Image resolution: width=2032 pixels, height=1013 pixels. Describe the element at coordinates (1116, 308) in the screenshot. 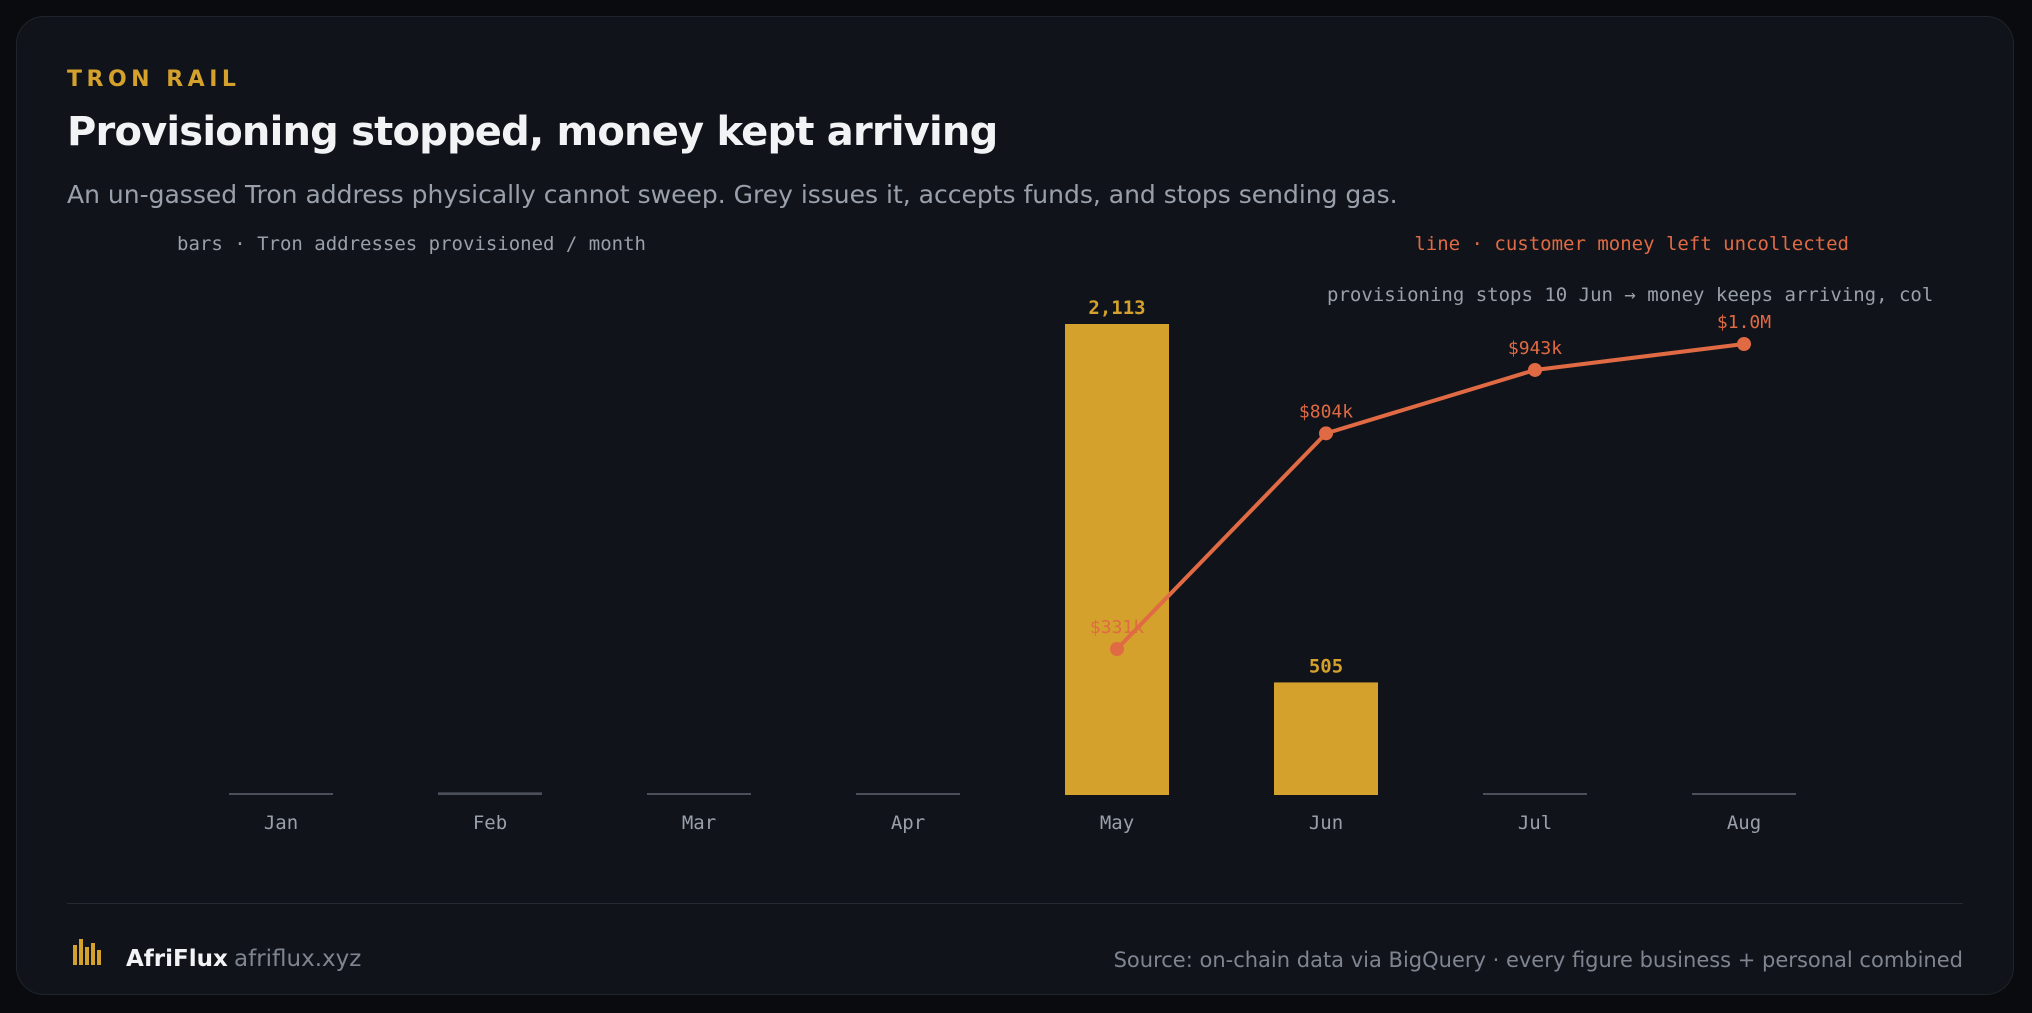

I see `bar-value-label-may: 2,113` at that location.